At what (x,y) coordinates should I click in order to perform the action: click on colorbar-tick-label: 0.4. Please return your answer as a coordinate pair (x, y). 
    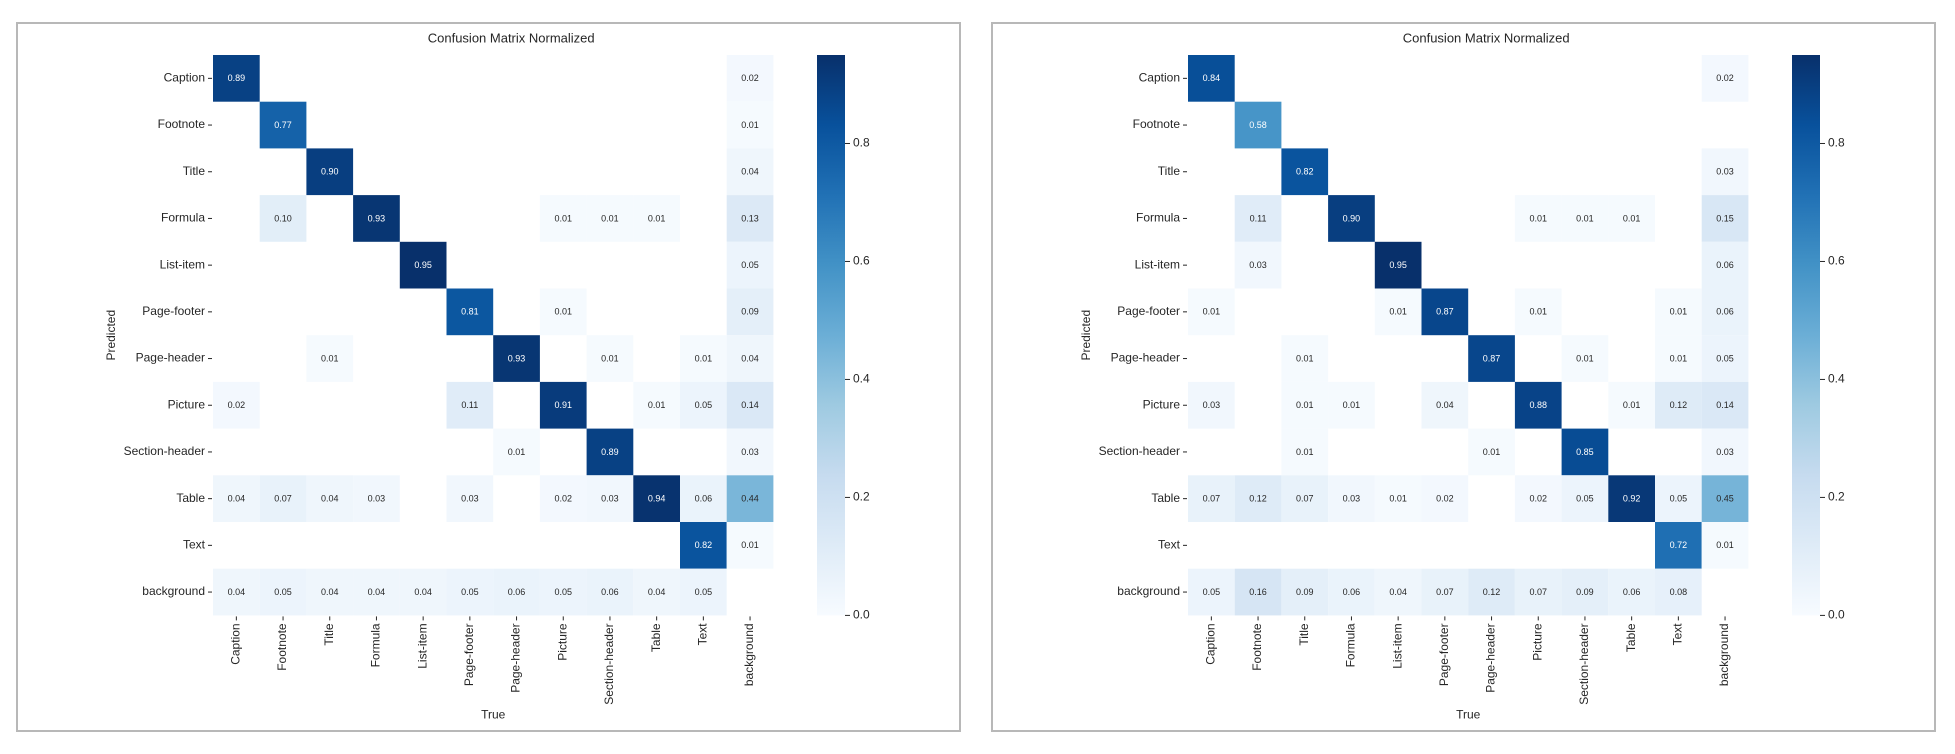
    Looking at the image, I should click on (861, 379).